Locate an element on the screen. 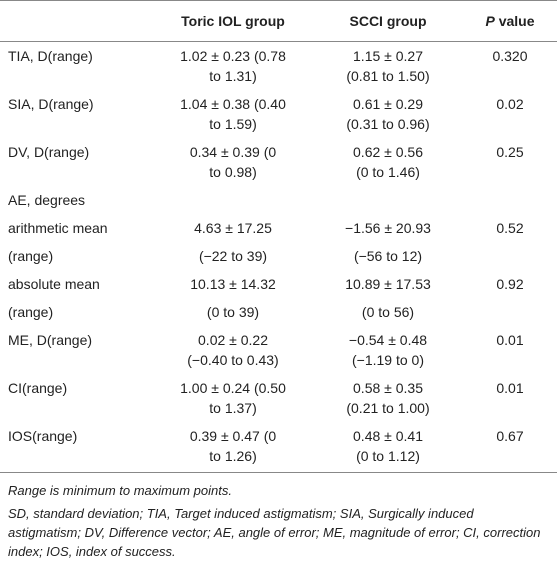 Image resolution: width=557 pixels, height=566 pixels. header-cell: P value is located at coordinates (510, 21).